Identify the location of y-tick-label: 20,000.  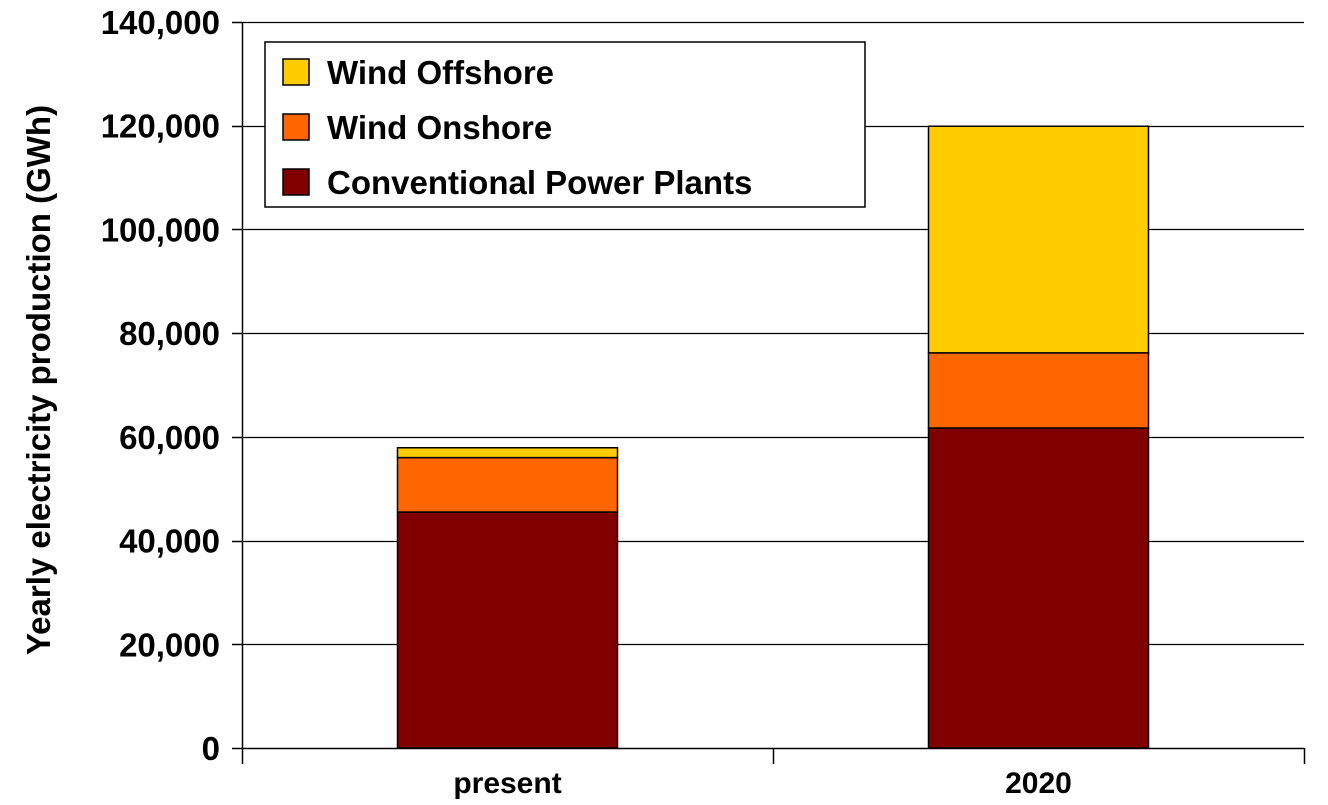
(169, 644).